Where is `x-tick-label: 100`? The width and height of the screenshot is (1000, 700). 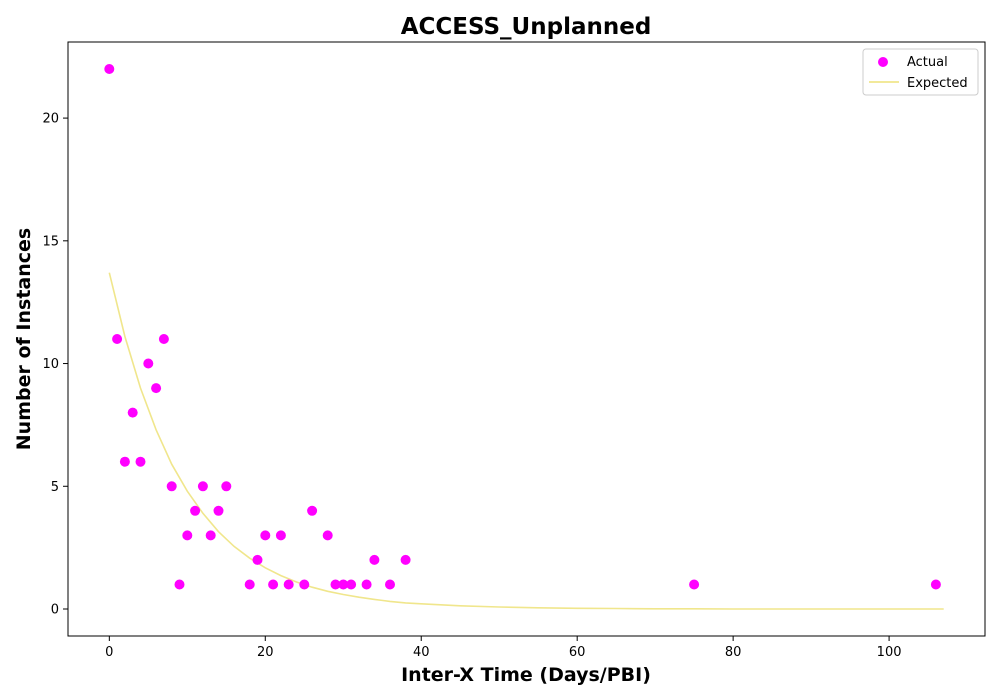 x-tick-label: 100 is located at coordinates (889, 652).